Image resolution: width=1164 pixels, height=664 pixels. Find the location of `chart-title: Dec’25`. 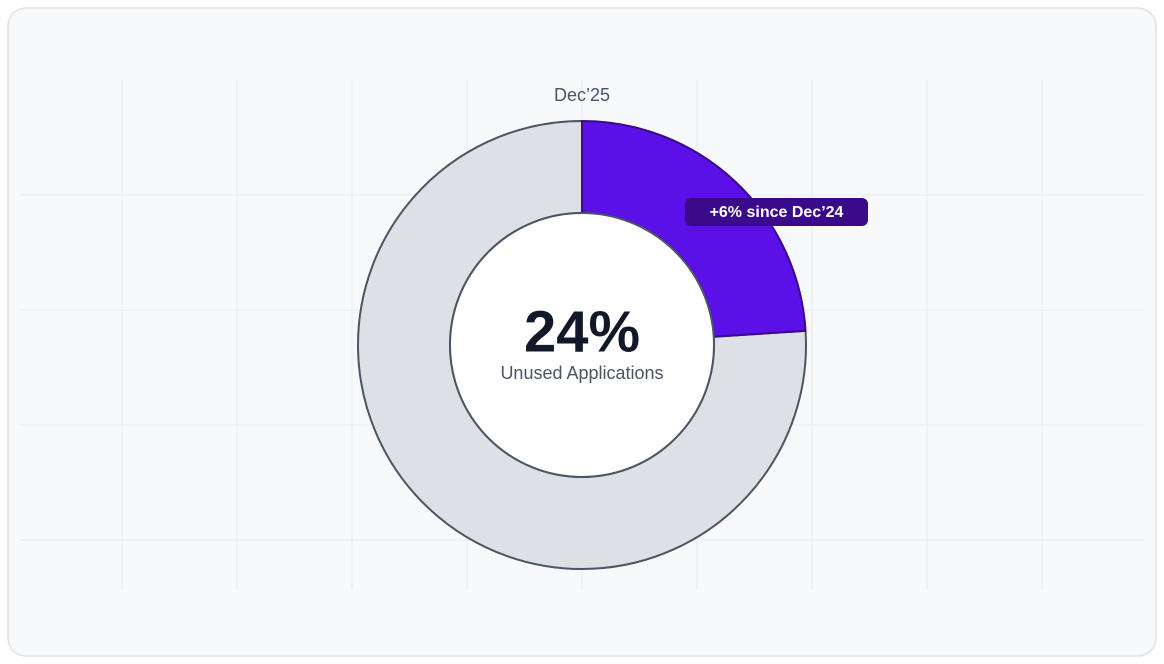

chart-title: Dec’25 is located at coordinates (582, 95).